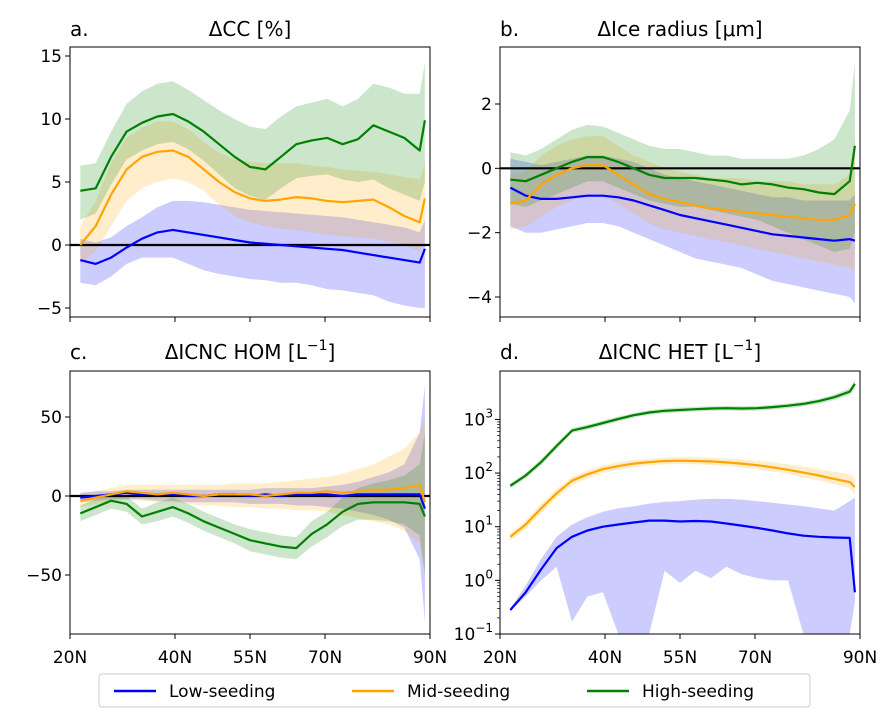  Describe the element at coordinates (479, 298) in the screenshot. I see `y-tick-label: −4` at that location.